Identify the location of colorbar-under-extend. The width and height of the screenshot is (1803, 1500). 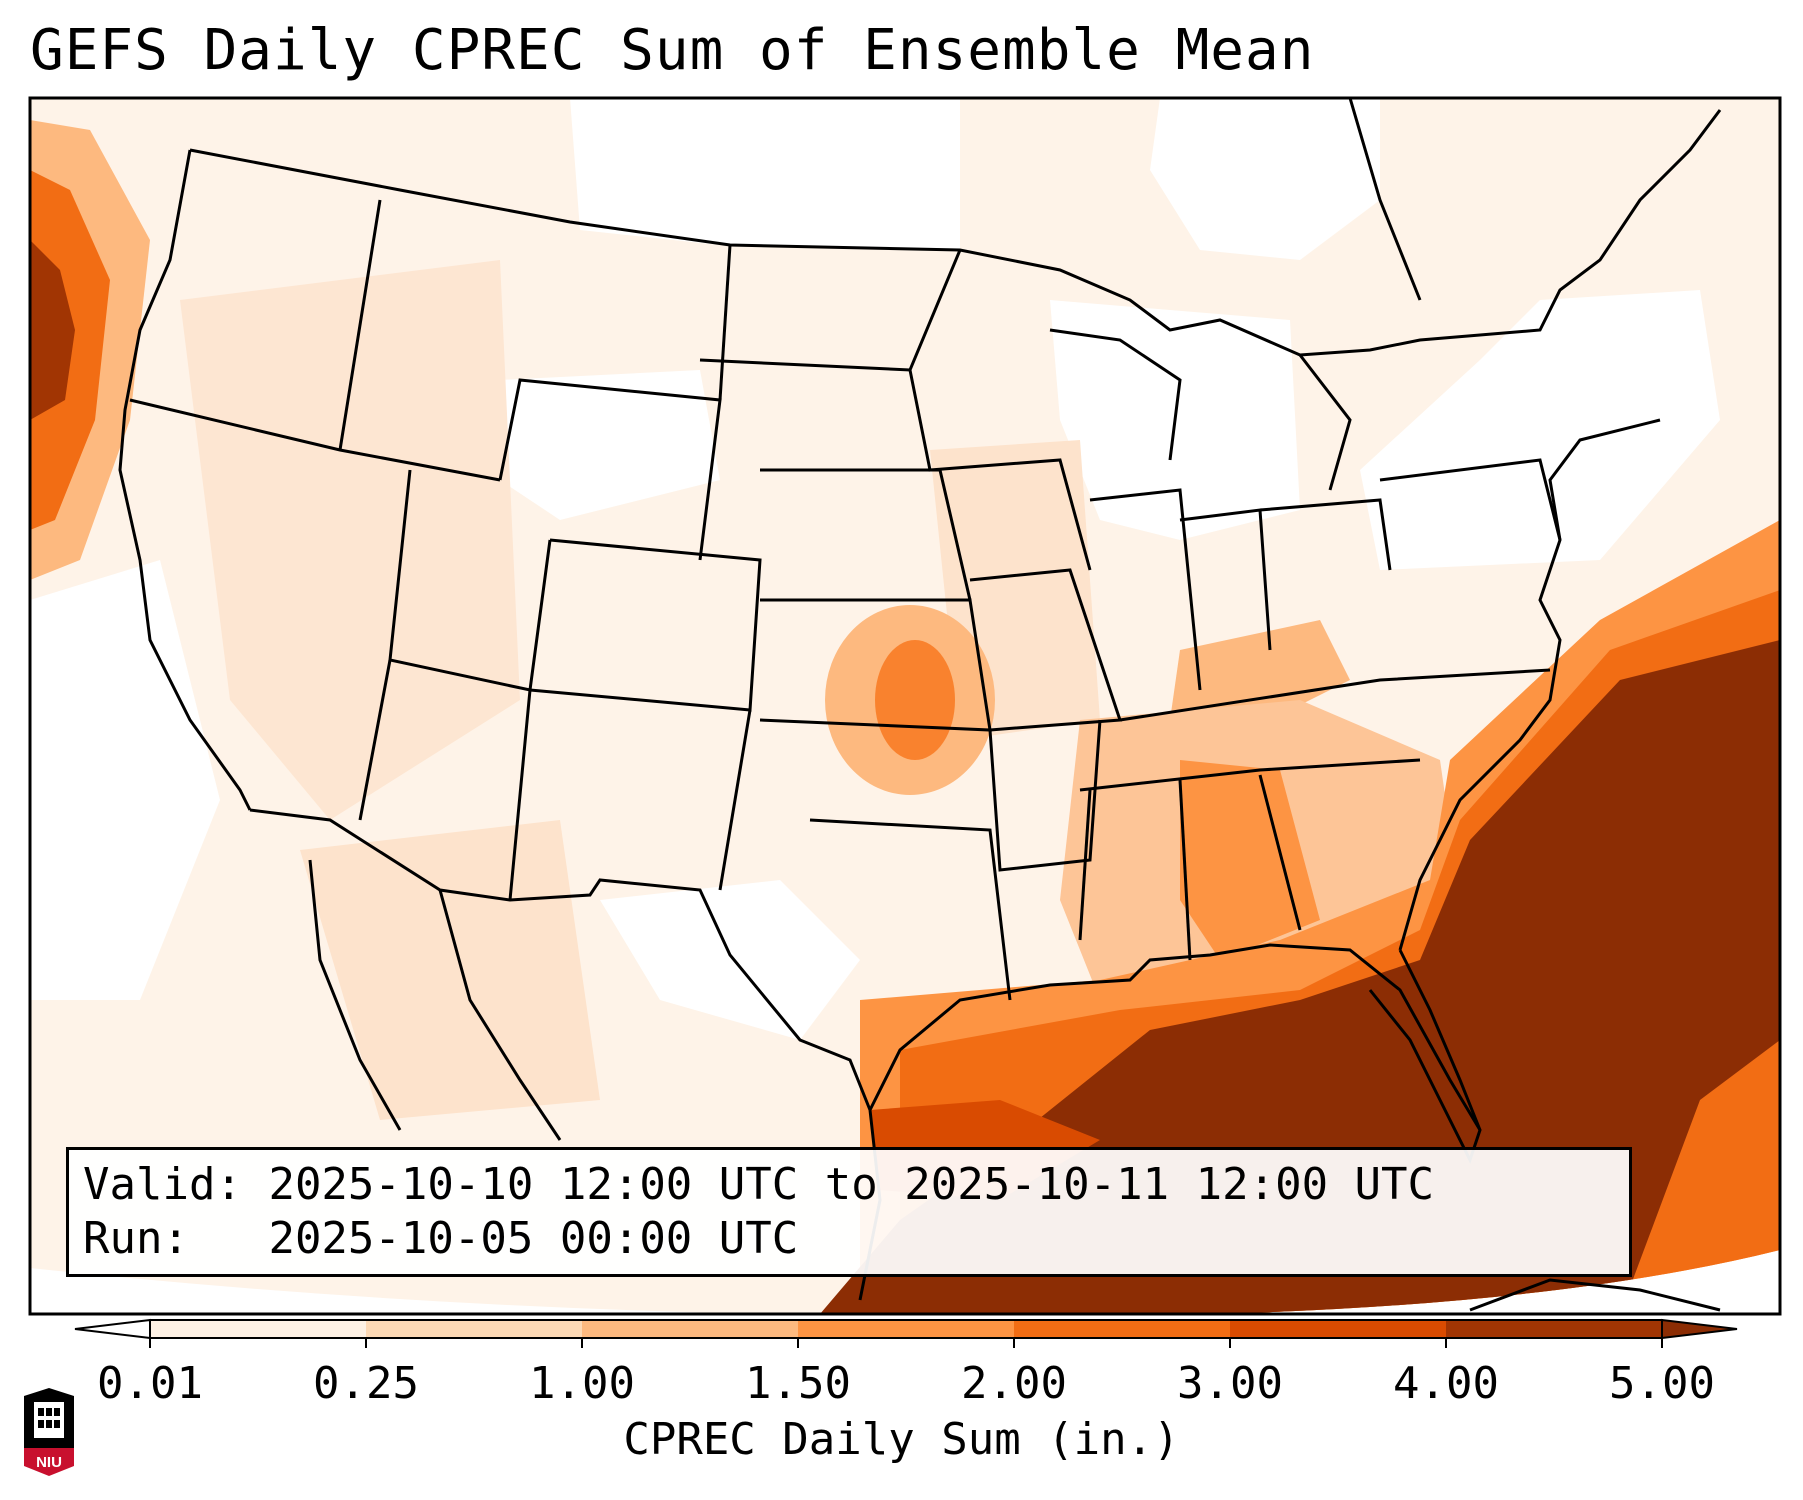
(112, 1329).